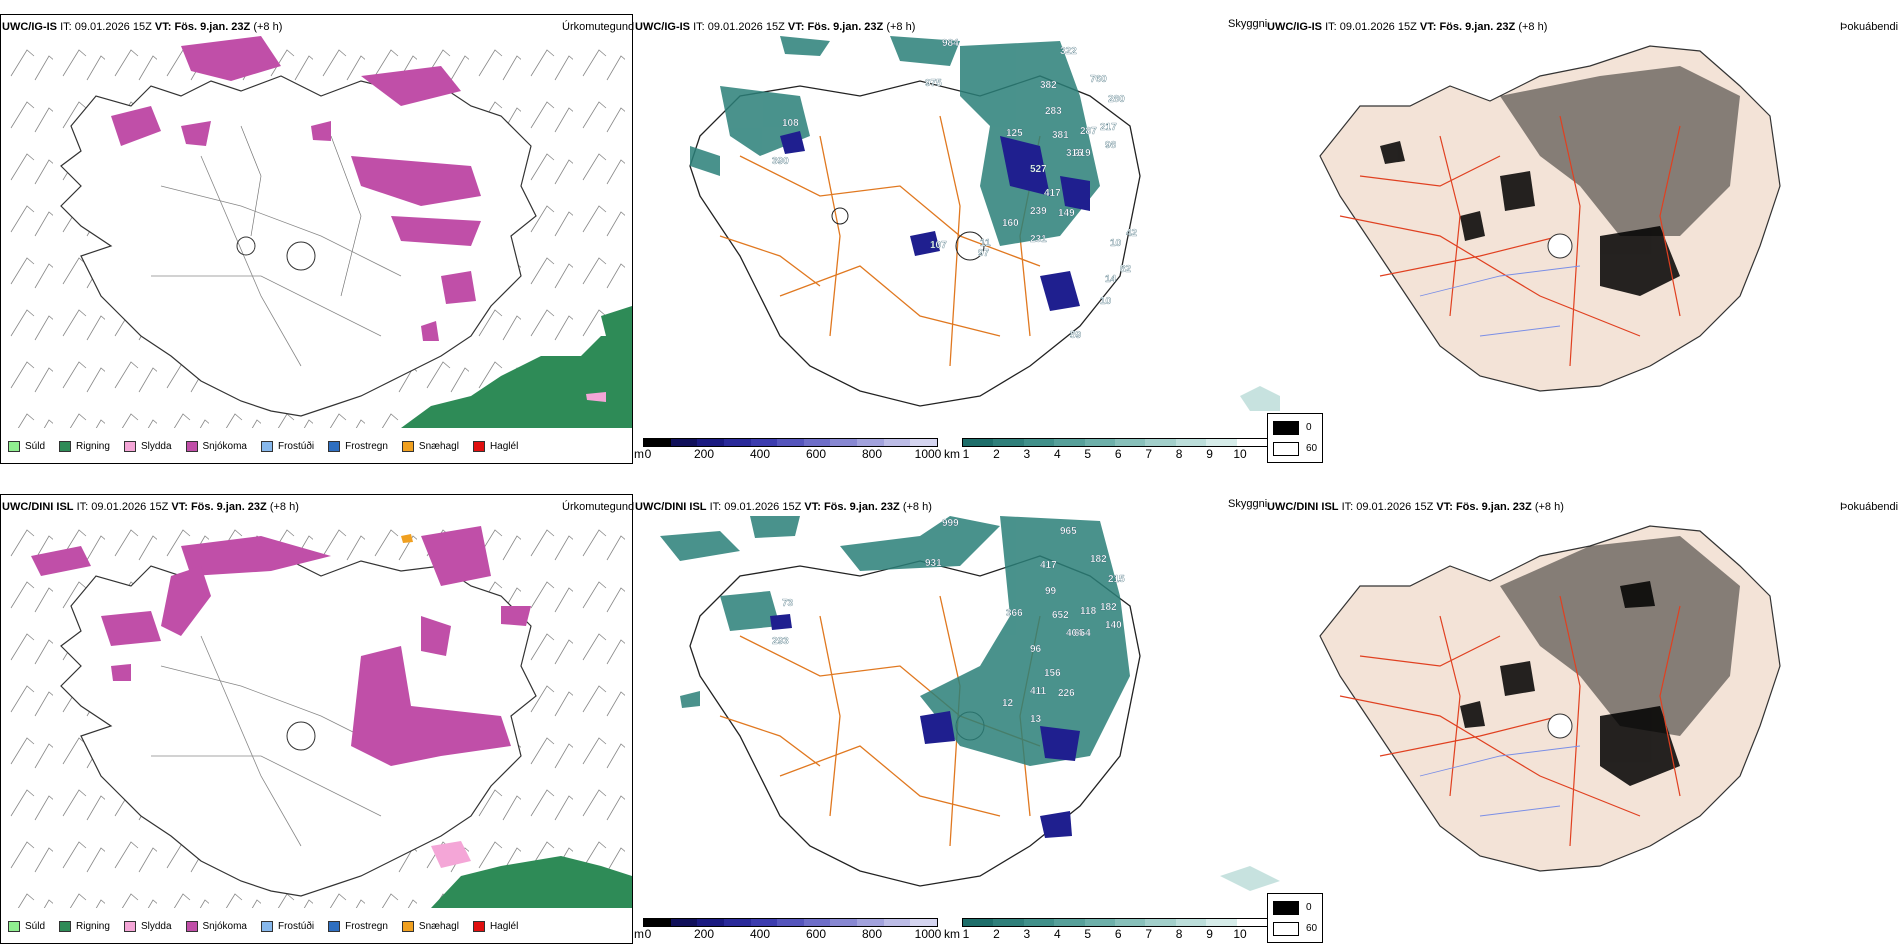 This screenshot has height=950, width=1900. I want to click on legend-item-frostregn: Frostregn, so click(358, 446).